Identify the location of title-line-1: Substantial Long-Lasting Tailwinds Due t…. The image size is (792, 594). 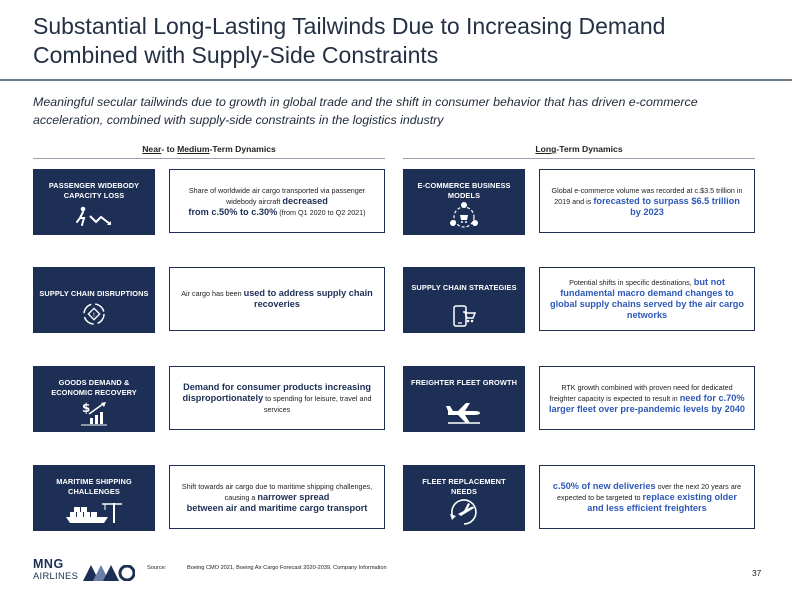
(349, 26).